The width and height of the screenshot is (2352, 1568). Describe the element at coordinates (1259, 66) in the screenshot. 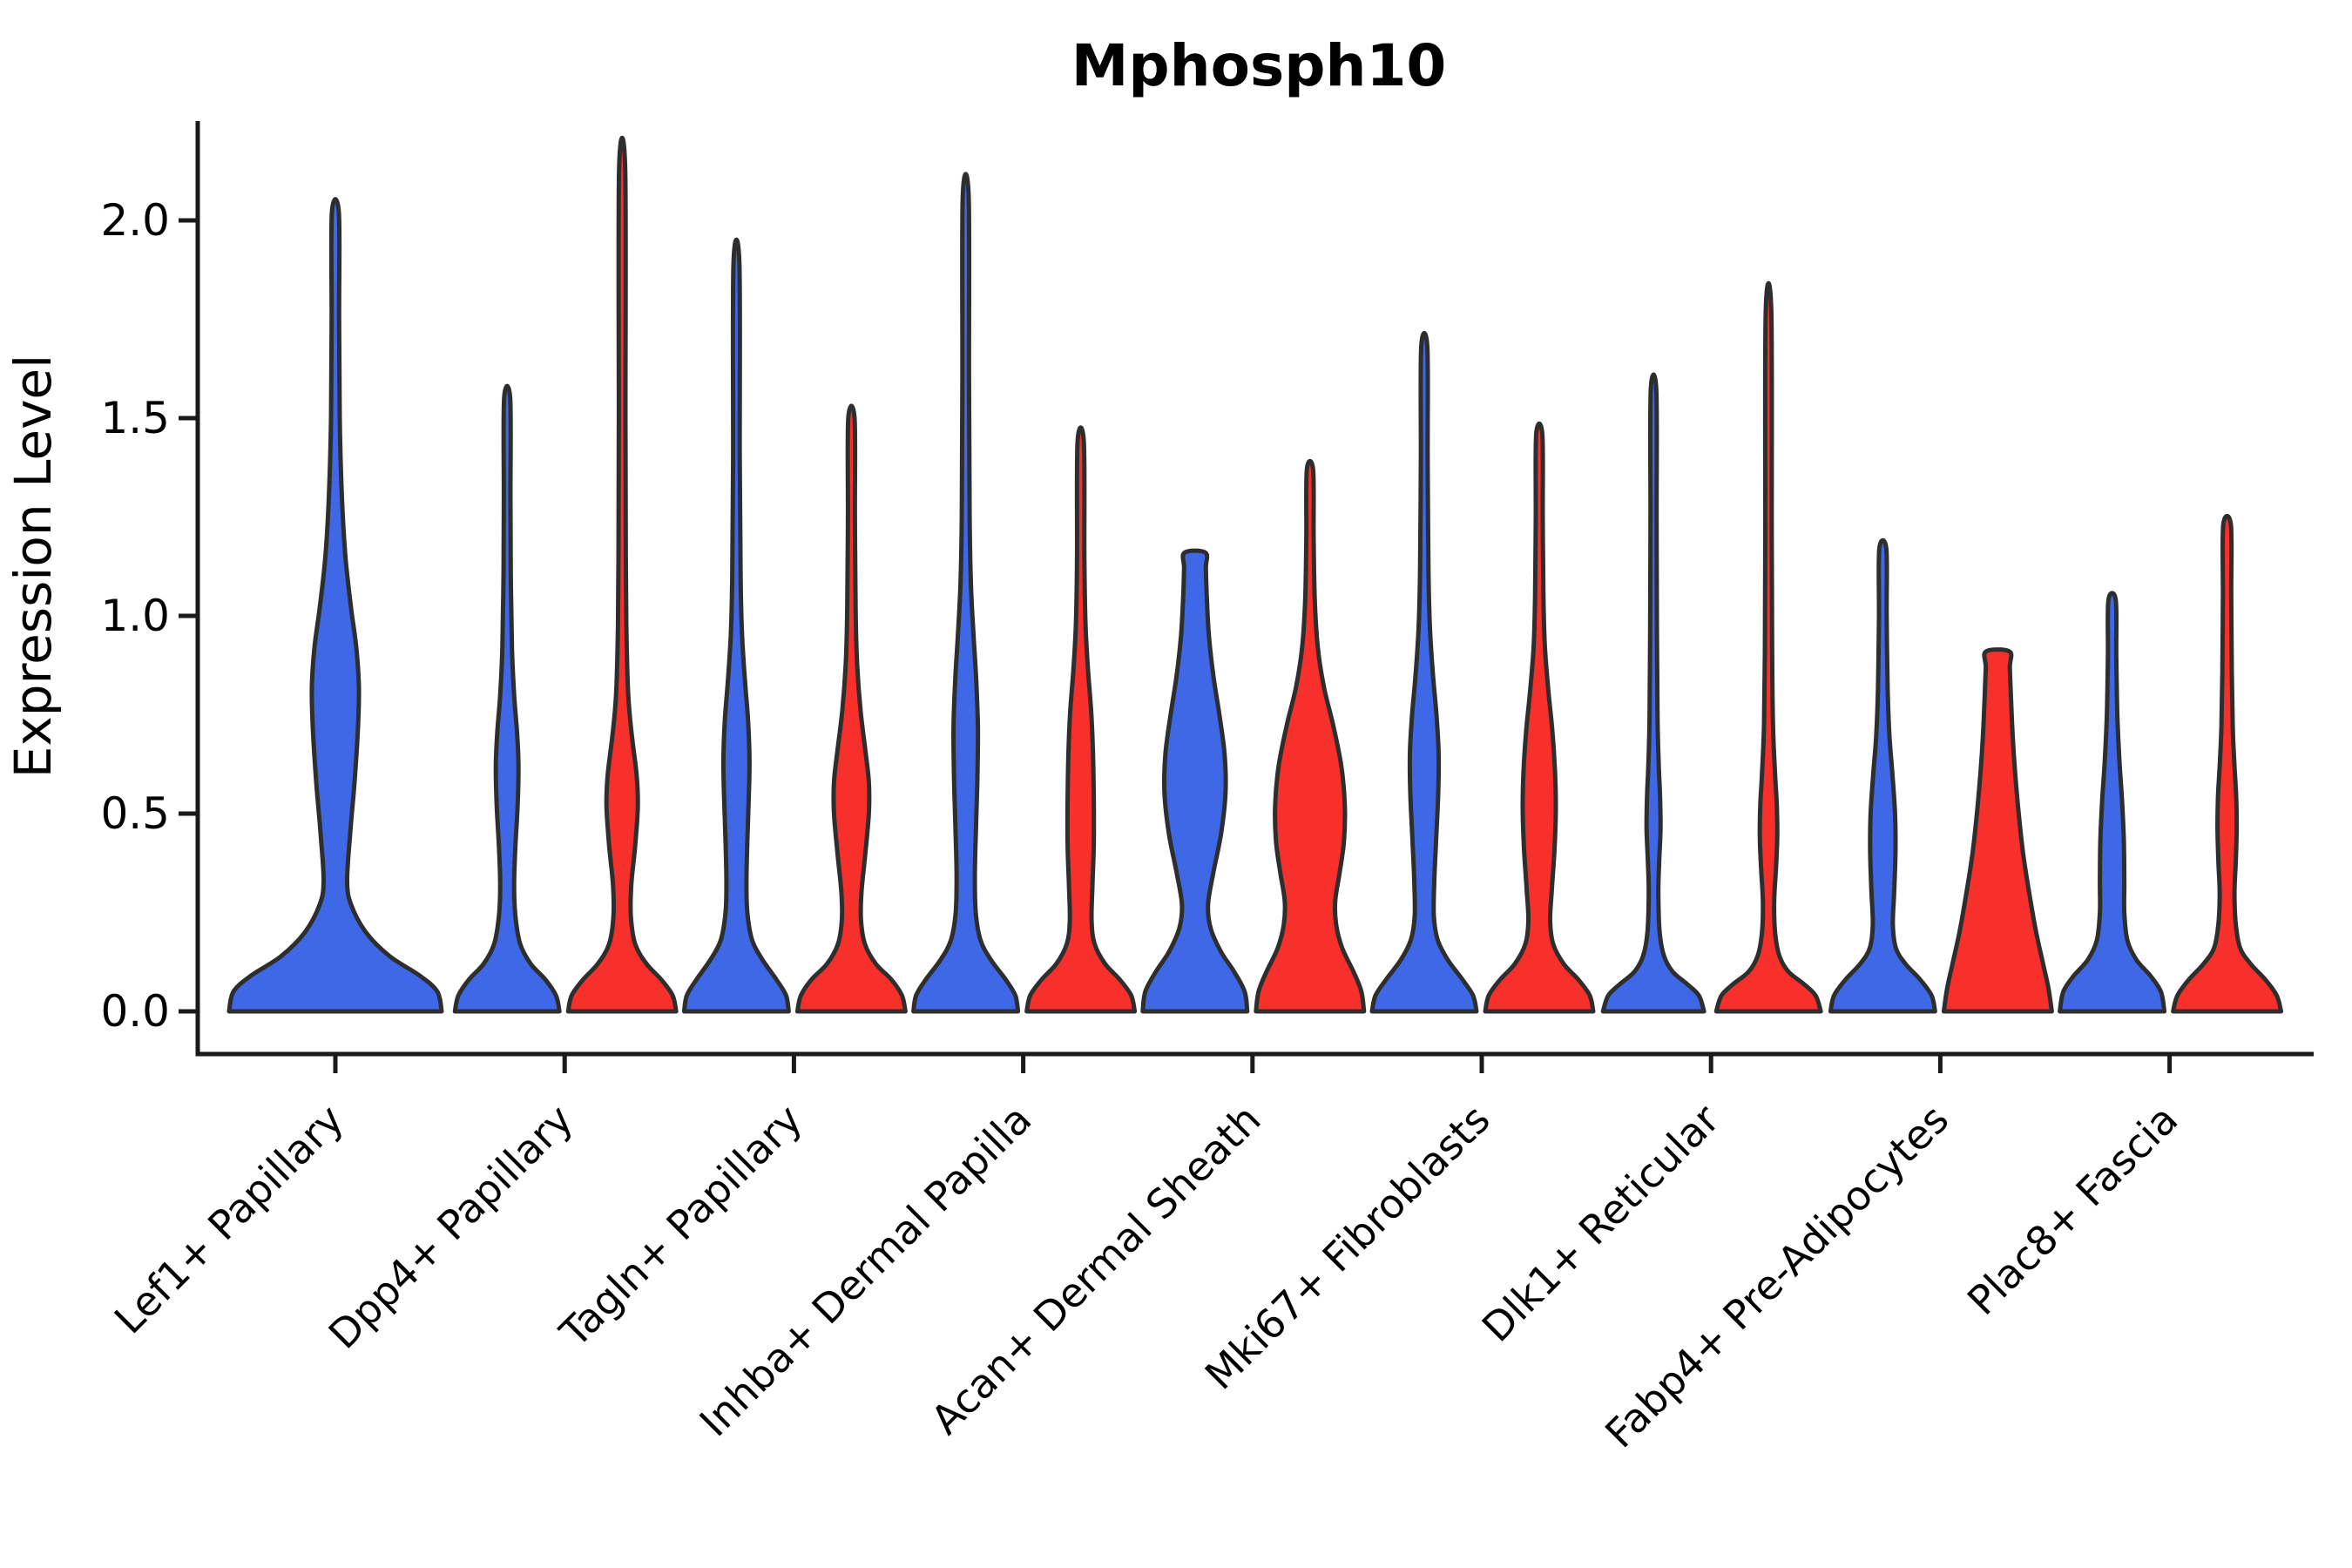

I see `chart-title: Mphosph10` at that location.